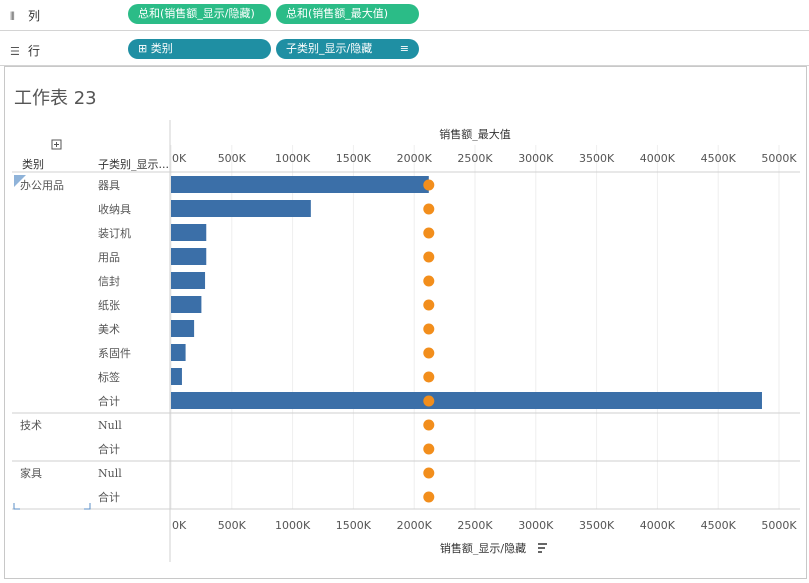 This screenshot has height=583, width=809. What do you see at coordinates (114, 353) in the screenshot?
I see `subcategory-label: 系固件` at bounding box center [114, 353].